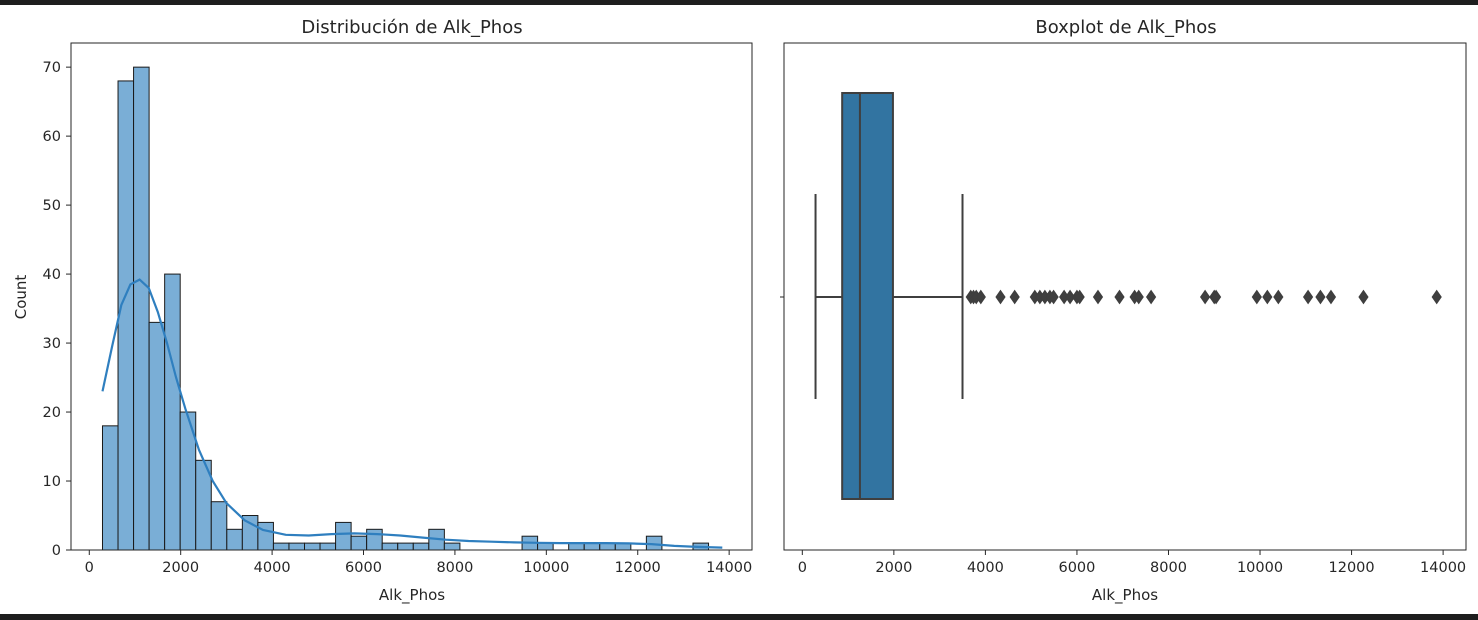  I want to click on histogram-y-tick-label: 70, so click(52, 68).